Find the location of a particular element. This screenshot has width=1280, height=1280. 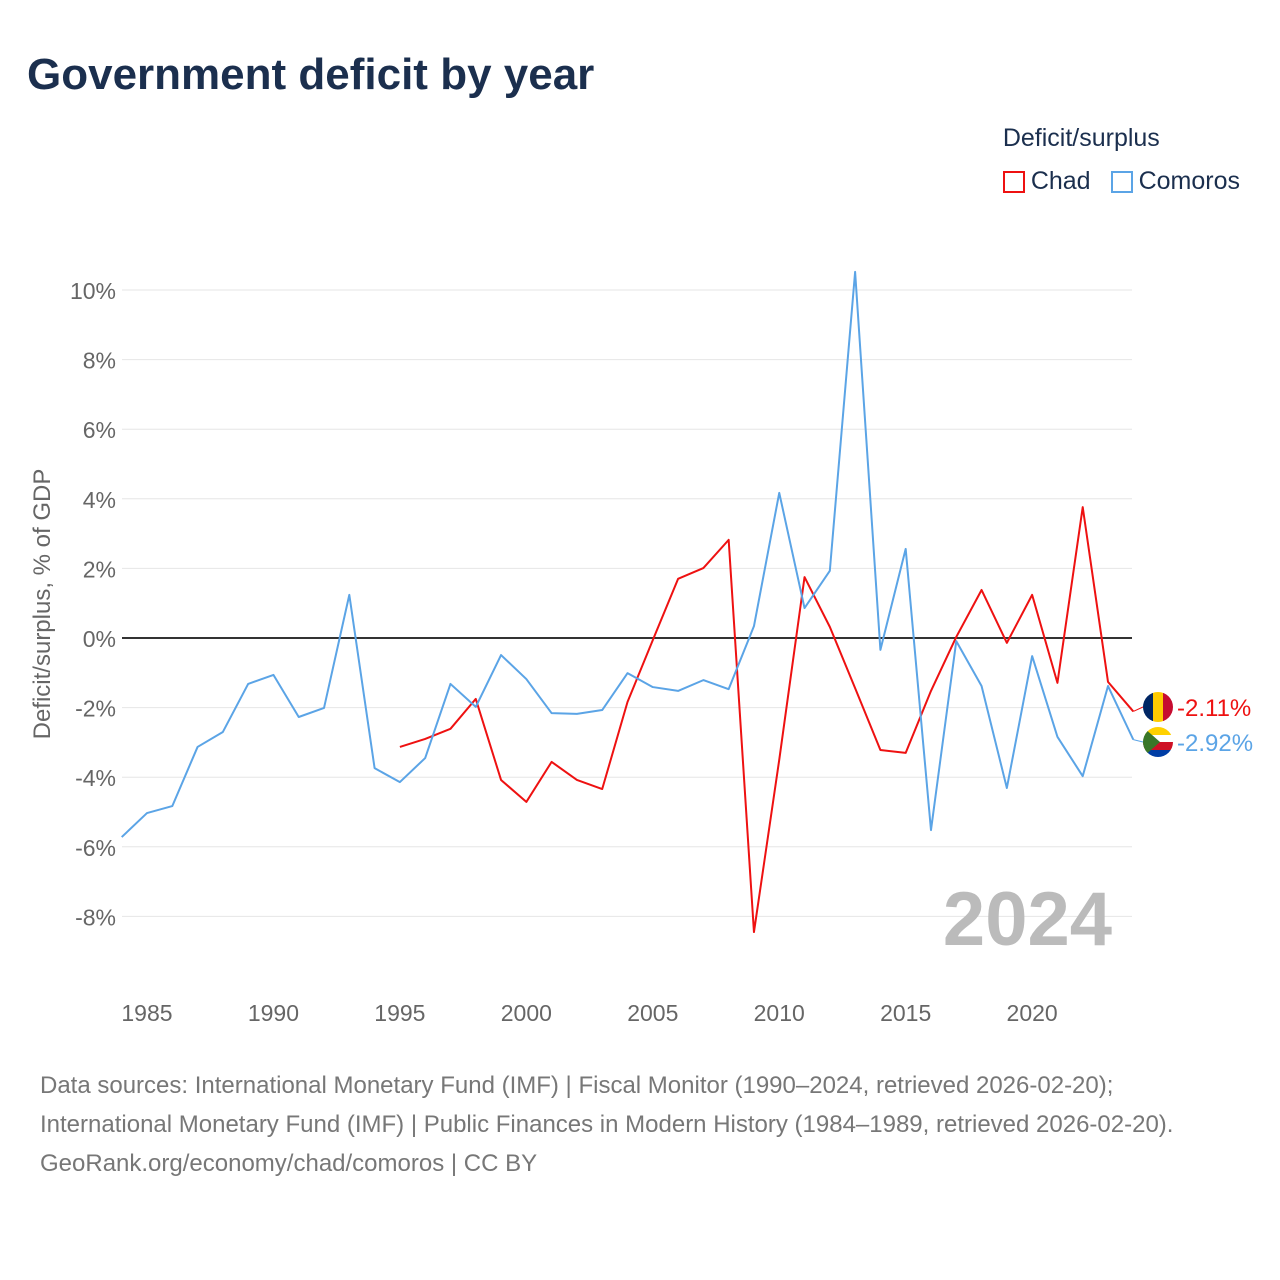

x-tick-label: 2020 is located at coordinates (1032, 1013).